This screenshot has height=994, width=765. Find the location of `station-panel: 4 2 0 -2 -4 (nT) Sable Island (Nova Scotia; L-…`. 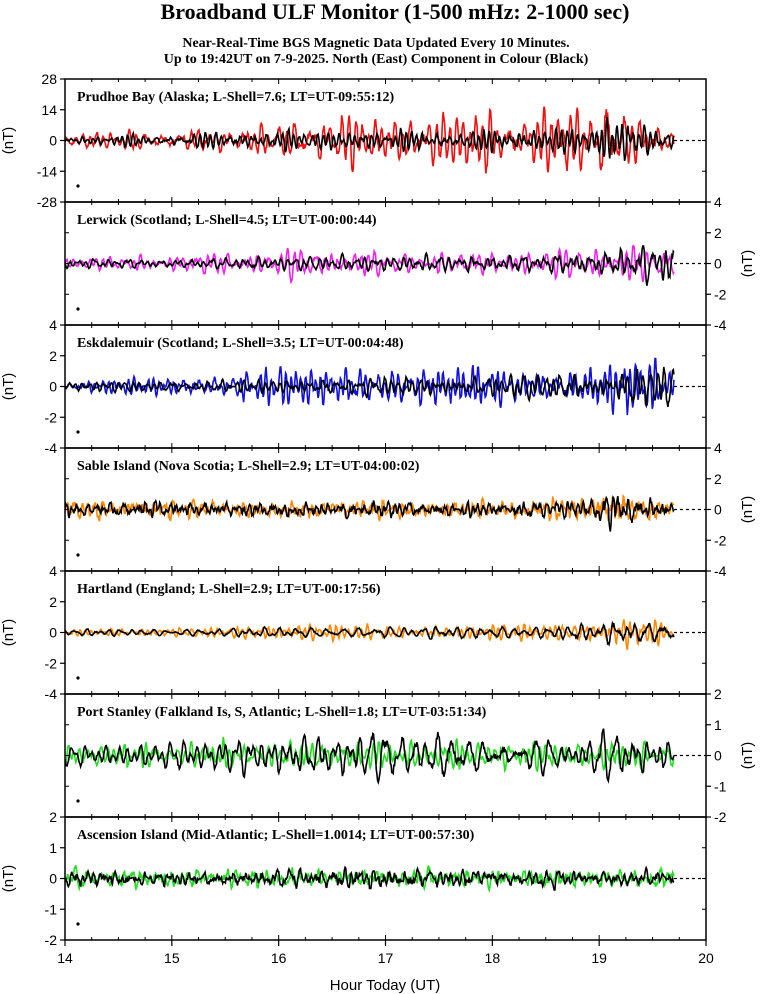

station-panel: 4 2 0 -2 -4 (nT) Sable Island (Nova Scotia; L-… is located at coordinates (410, 509).